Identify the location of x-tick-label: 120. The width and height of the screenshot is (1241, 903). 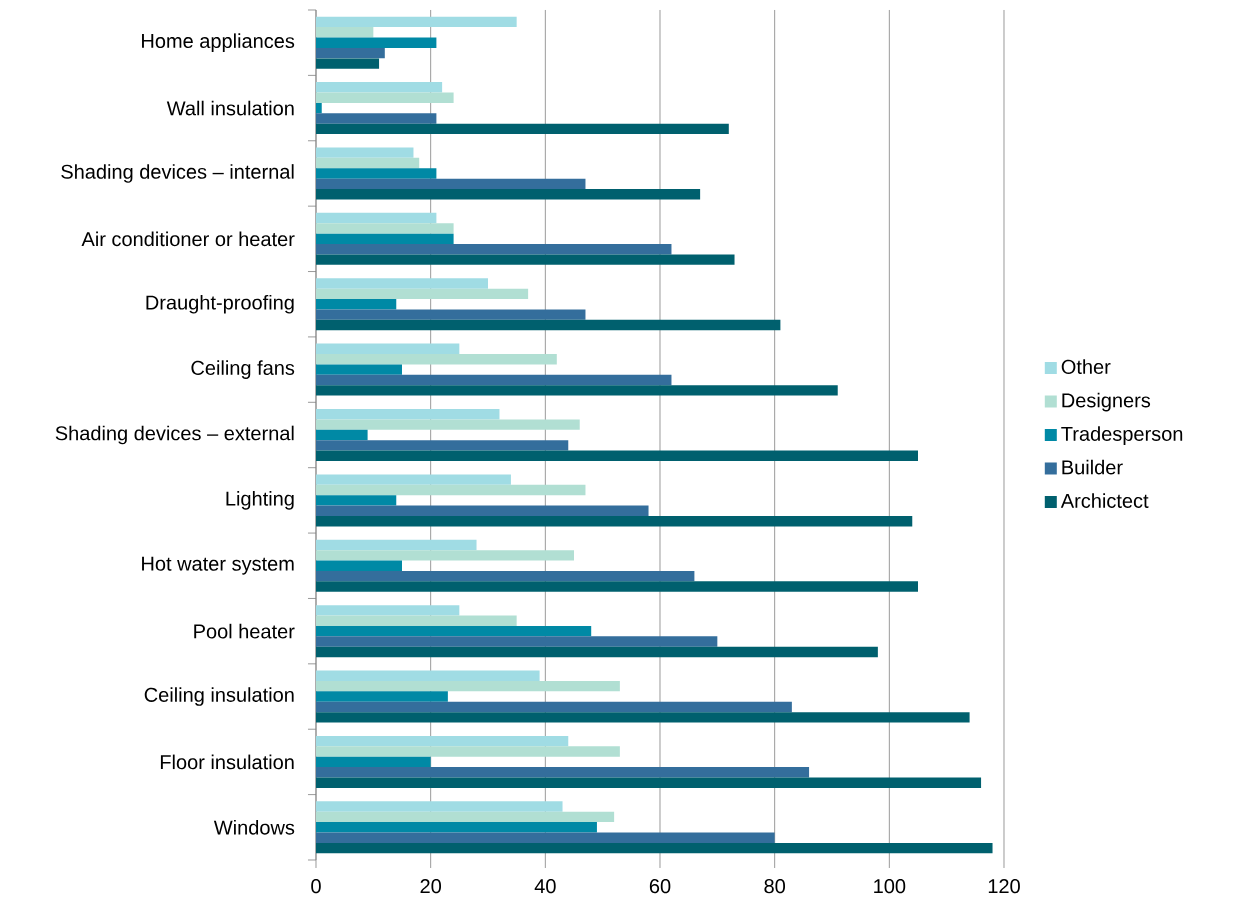
(1004, 886).